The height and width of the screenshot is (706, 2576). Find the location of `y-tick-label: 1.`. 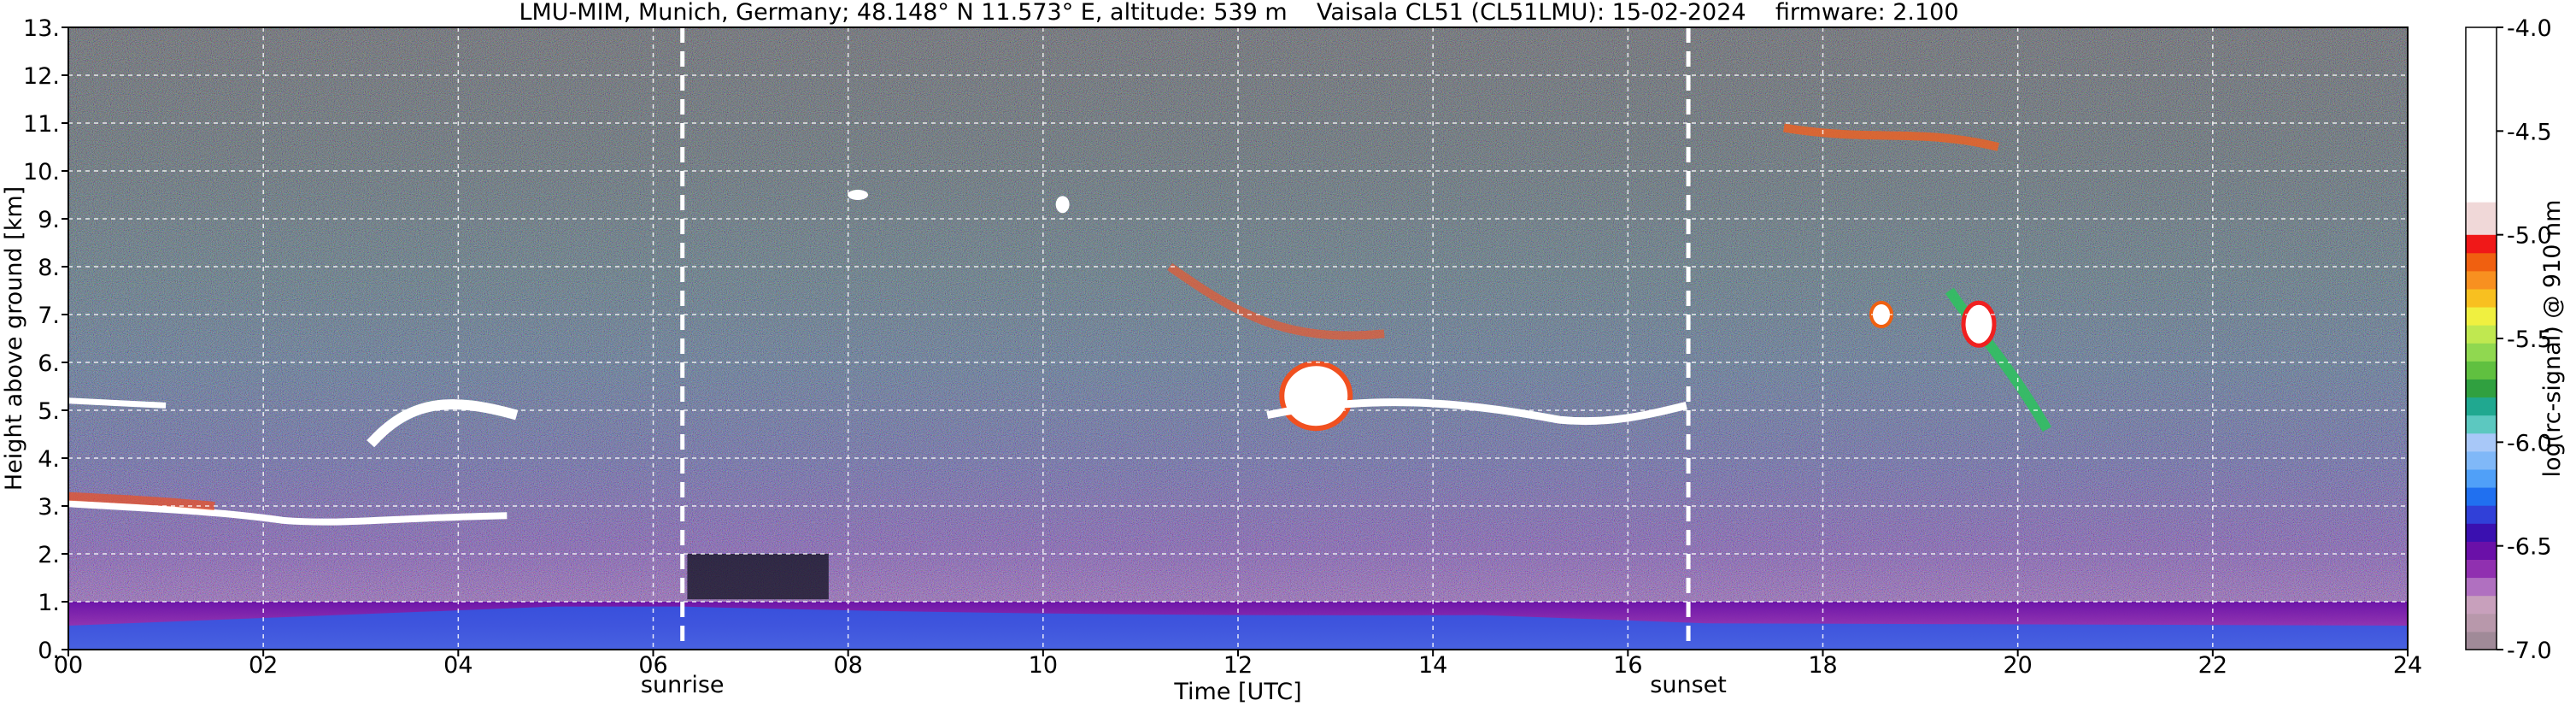

y-tick-label: 1. is located at coordinates (49, 603).